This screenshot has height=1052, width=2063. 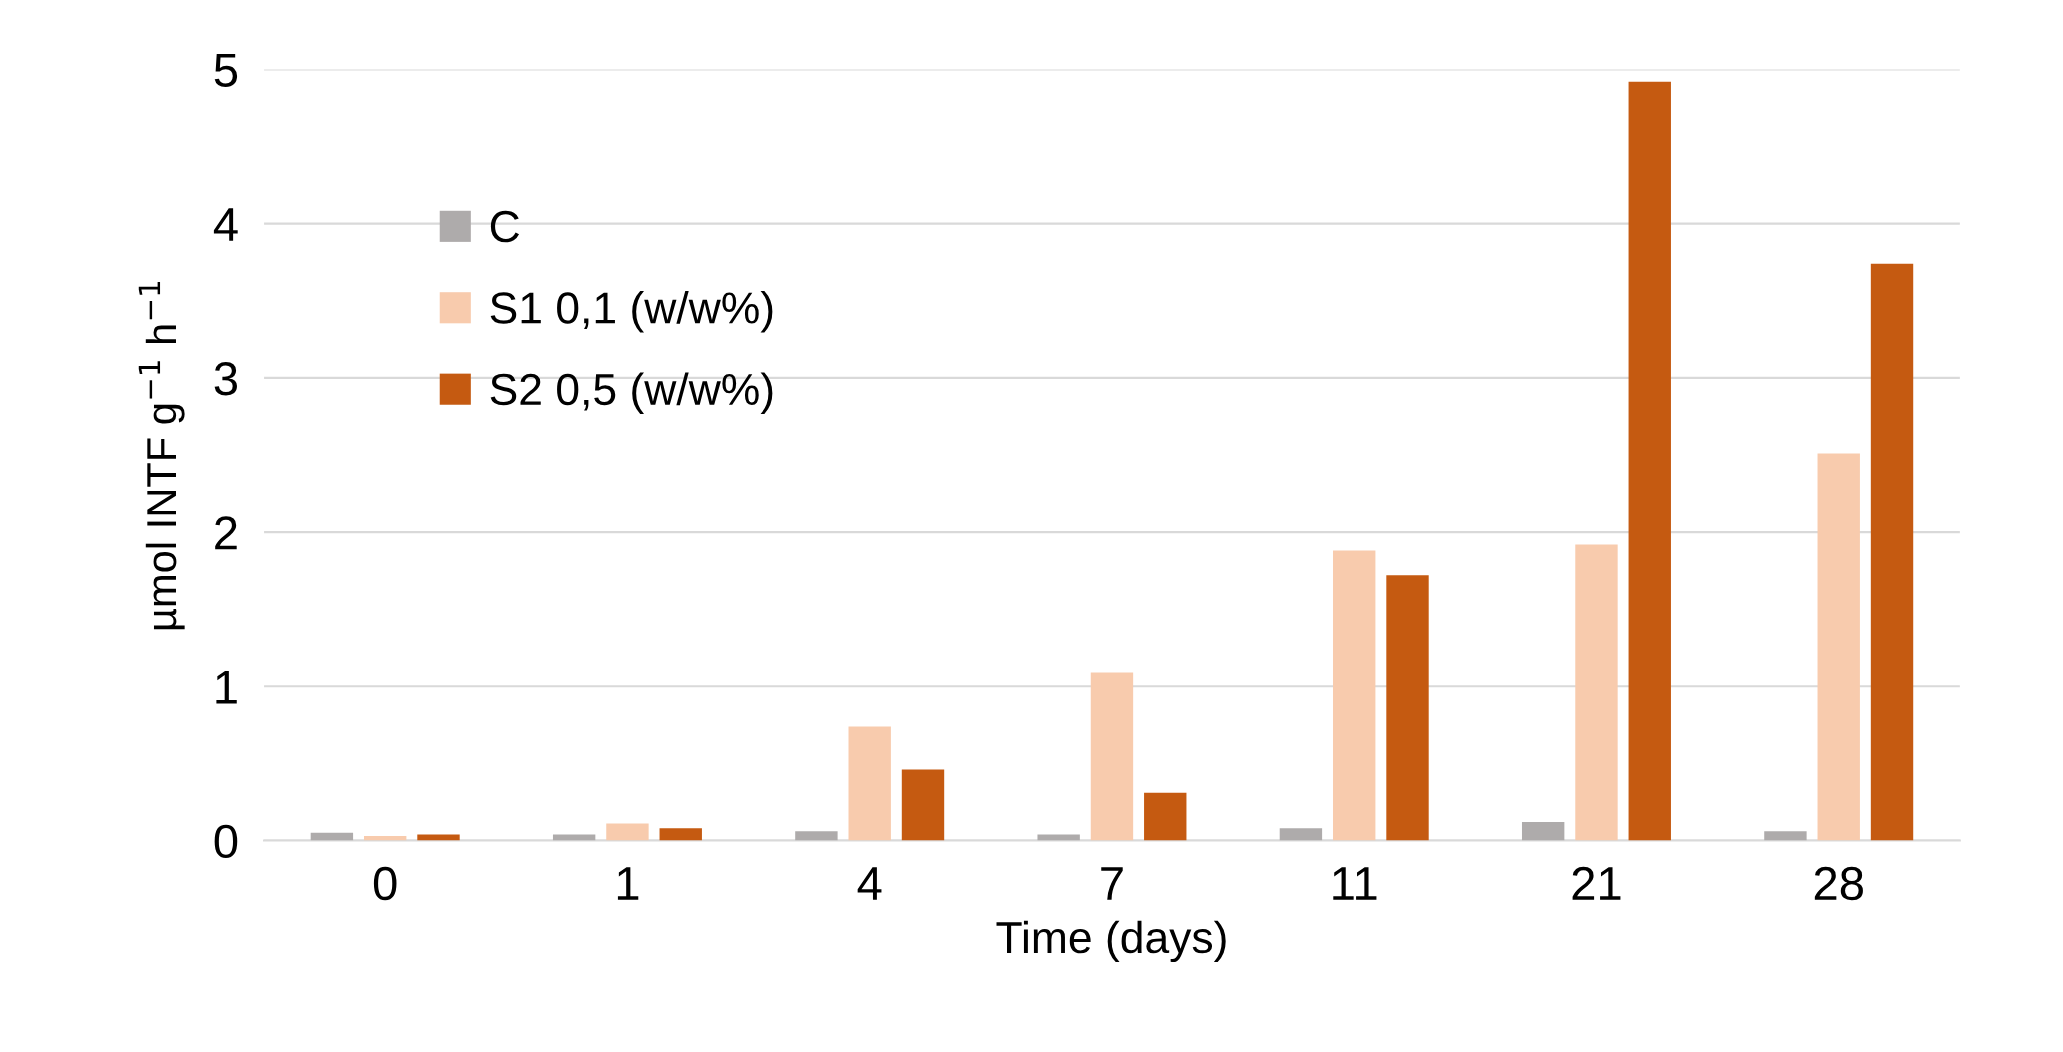 I want to click on y-tick-label: 3, so click(x=225, y=379).